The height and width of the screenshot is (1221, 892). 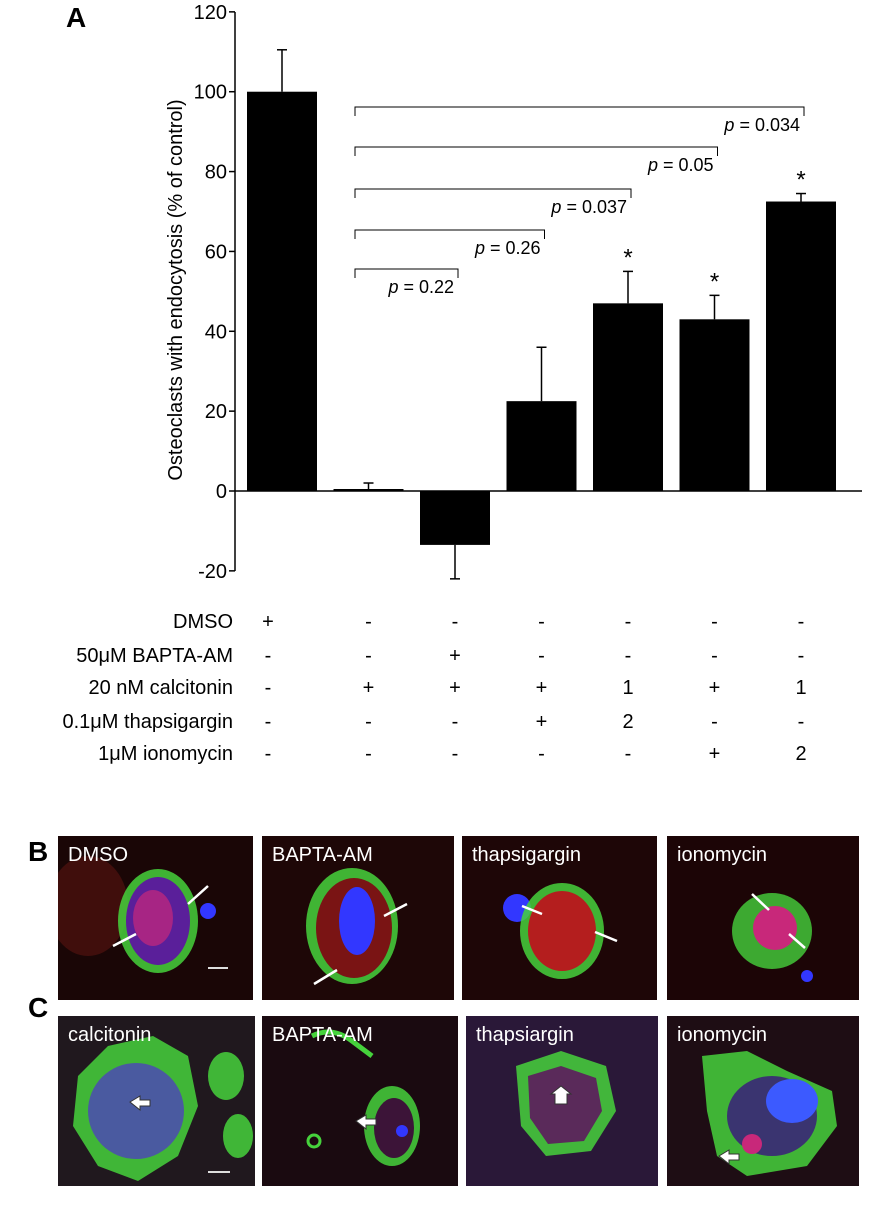 What do you see at coordinates (38, 1007) in the screenshot?
I see `panel-label-c: C` at bounding box center [38, 1007].